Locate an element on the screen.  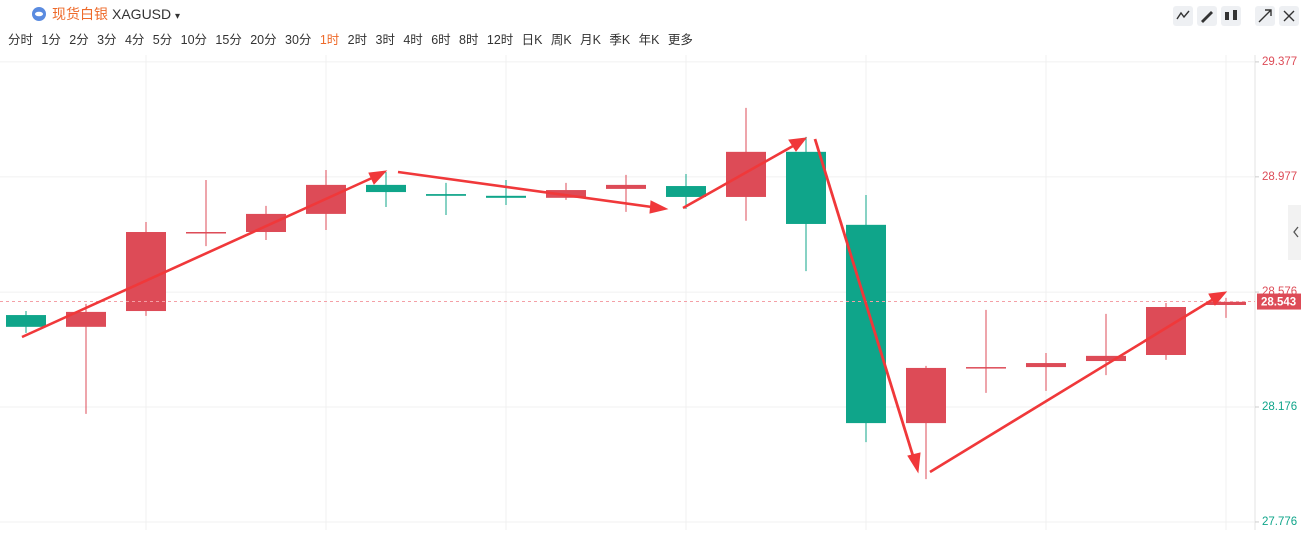
timeframe: 分时 is located at coordinates (21, 40).